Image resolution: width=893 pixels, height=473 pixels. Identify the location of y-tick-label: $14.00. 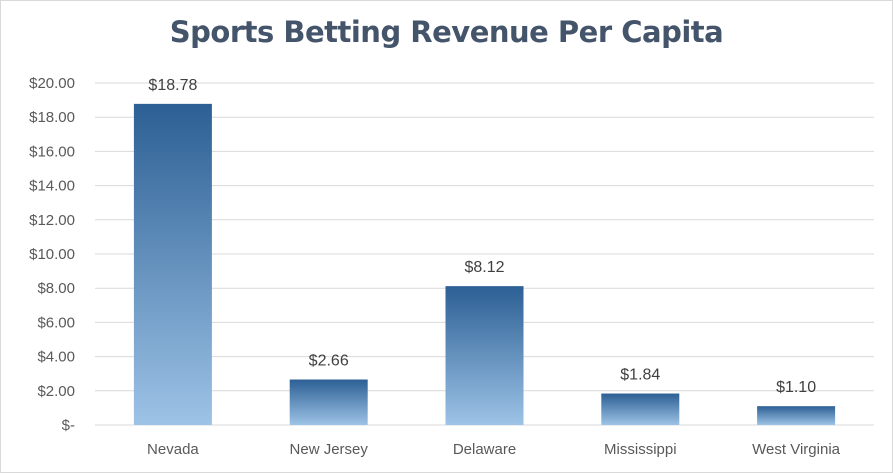
(52, 186).